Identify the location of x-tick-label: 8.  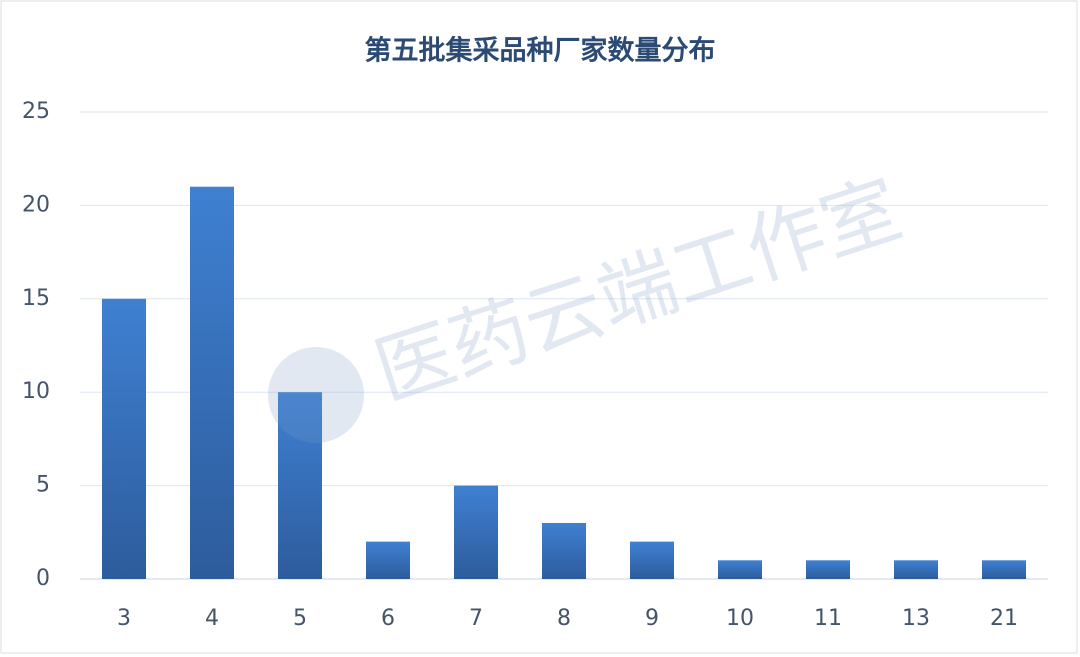
(564, 618).